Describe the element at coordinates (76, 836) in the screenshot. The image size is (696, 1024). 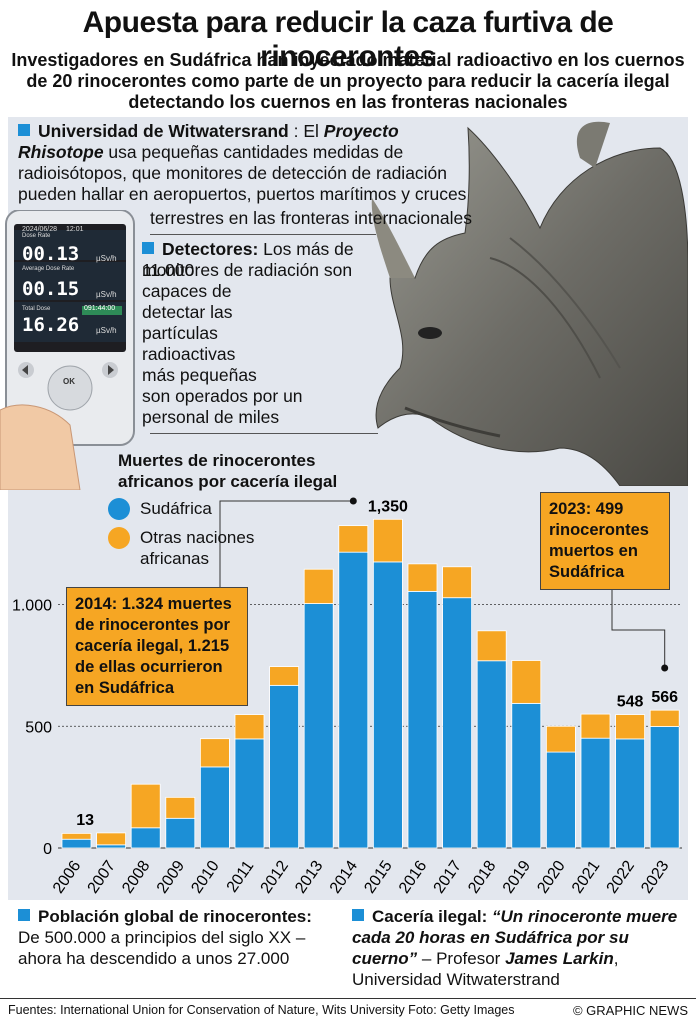
I see `bar-other-2006` at that location.